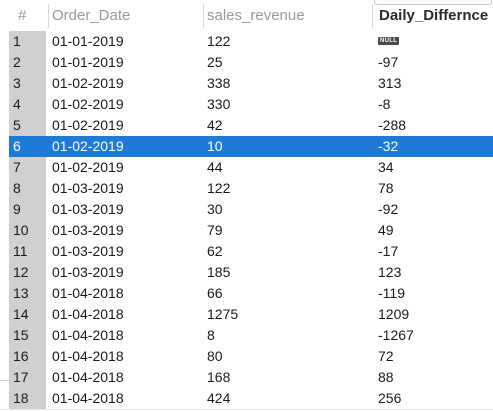 This screenshot has height=411, width=493. Describe the element at coordinates (91, 15) in the screenshot. I see `header-order-date: Order_Date` at that location.